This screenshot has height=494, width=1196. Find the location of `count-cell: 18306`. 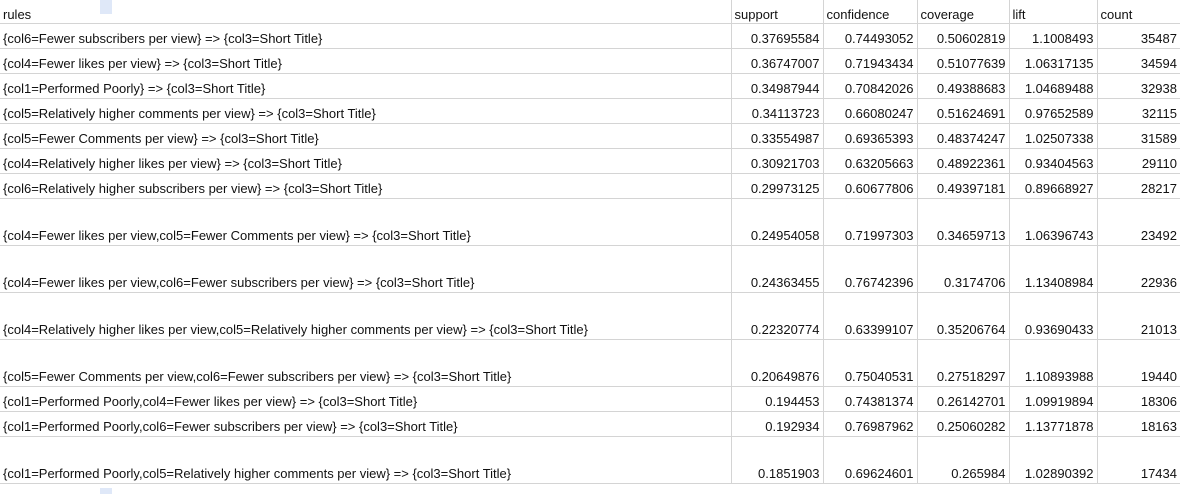

count-cell: 18306 is located at coordinates (1138, 399).